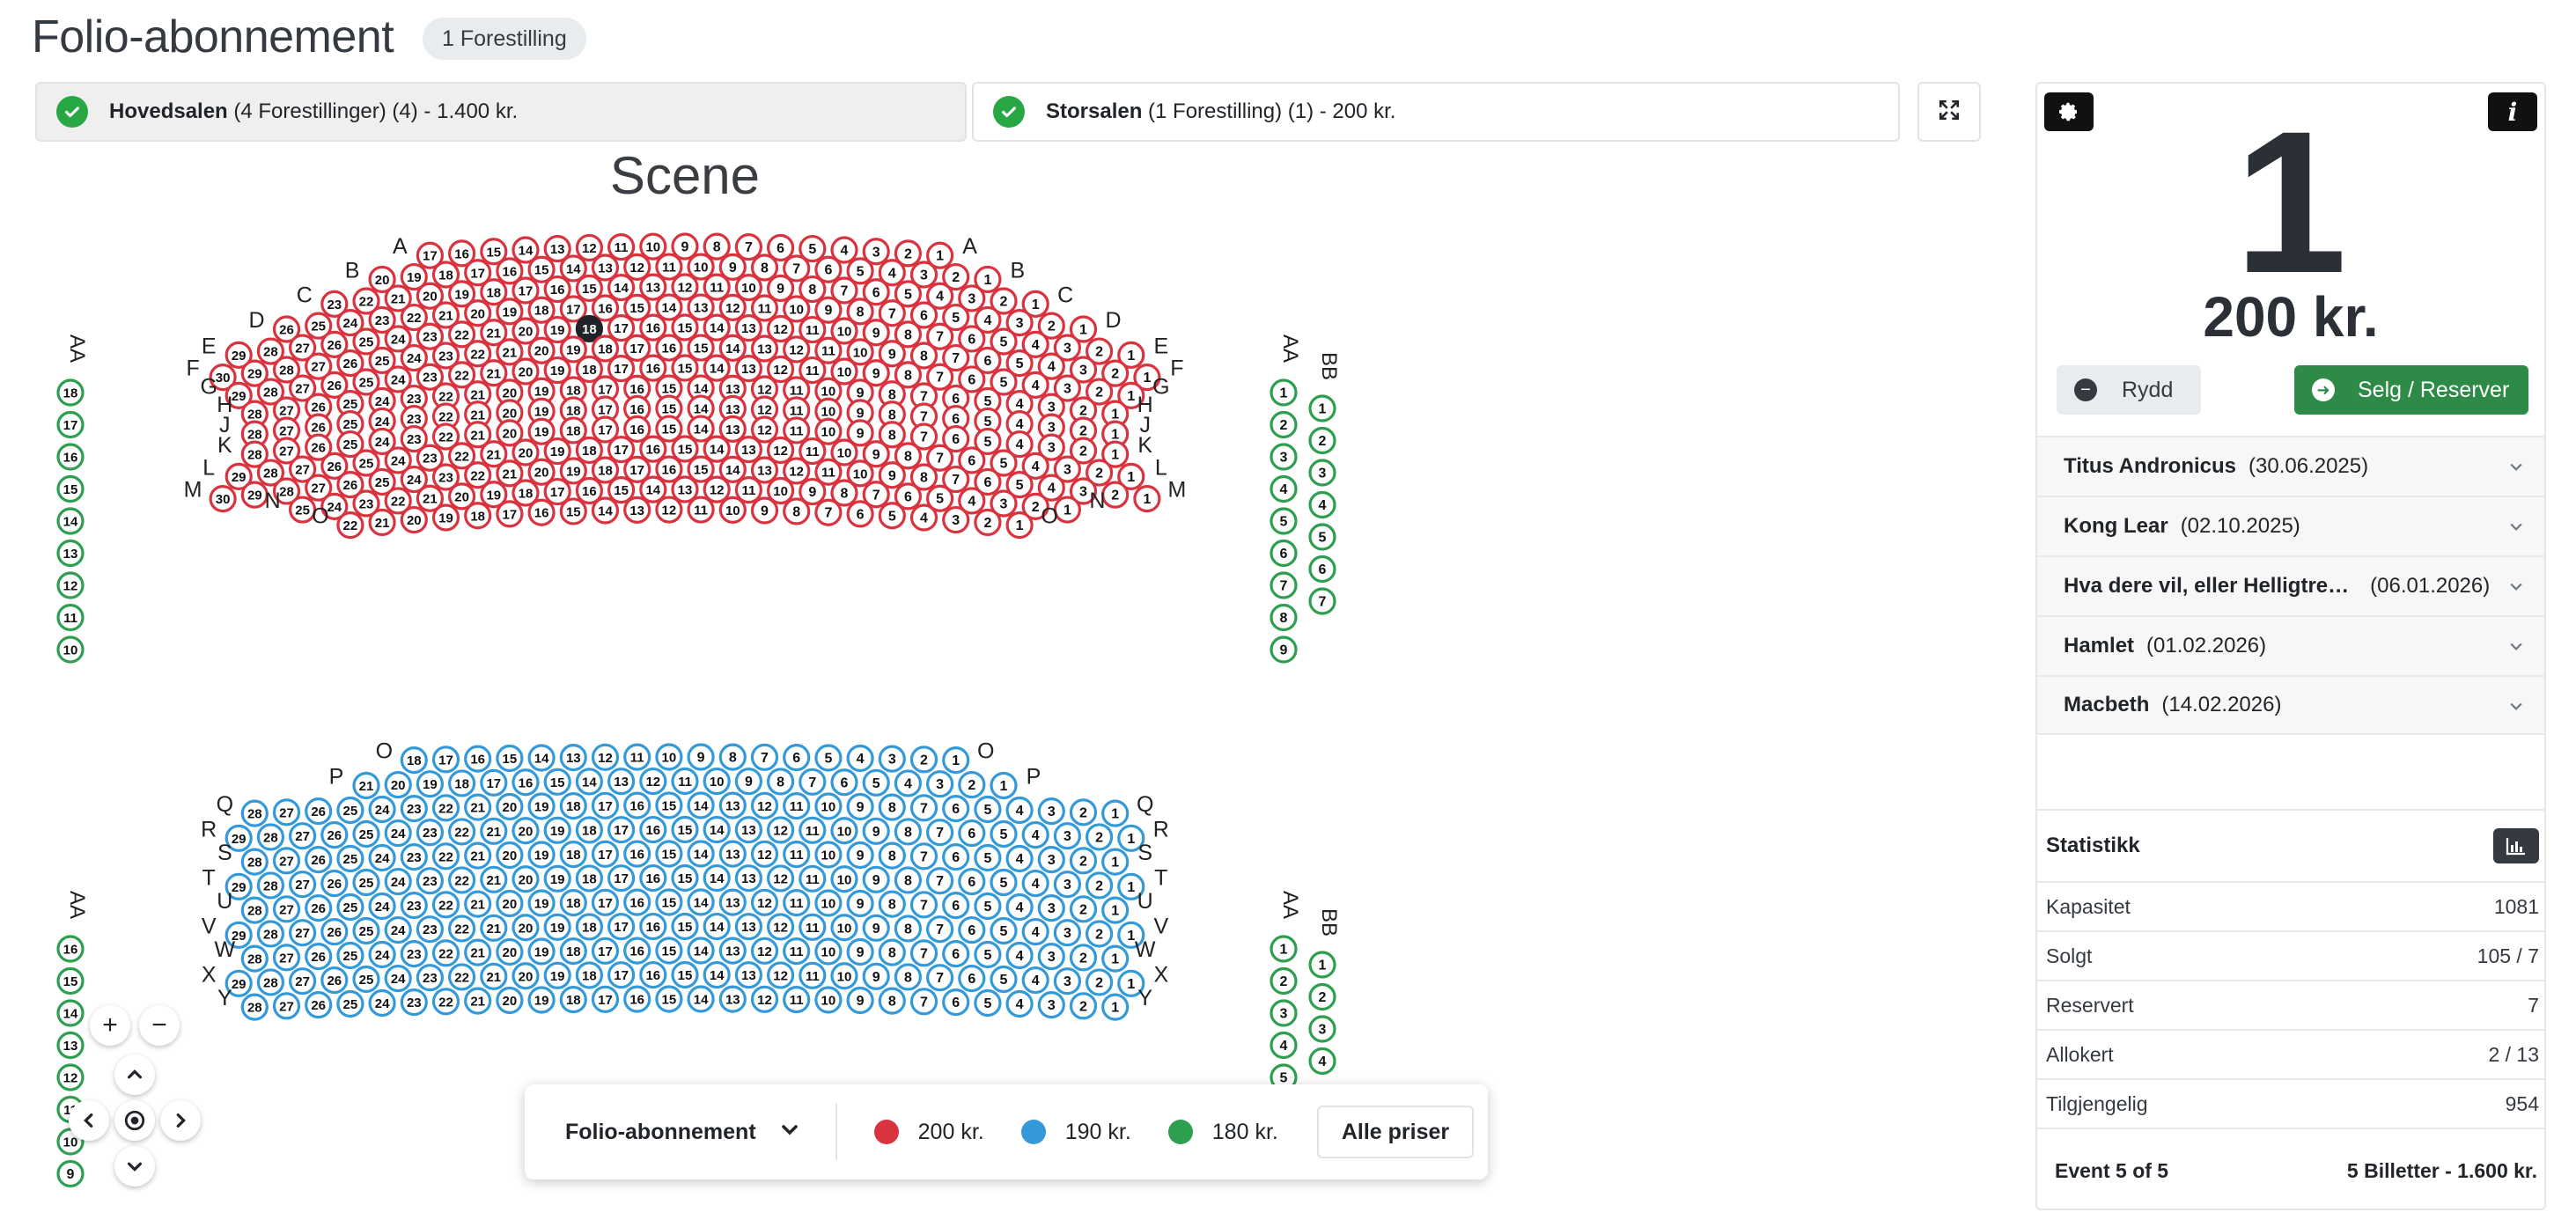  What do you see at coordinates (1396, 1132) in the screenshot?
I see `all-prices-button: Alle priser` at bounding box center [1396, 1132].